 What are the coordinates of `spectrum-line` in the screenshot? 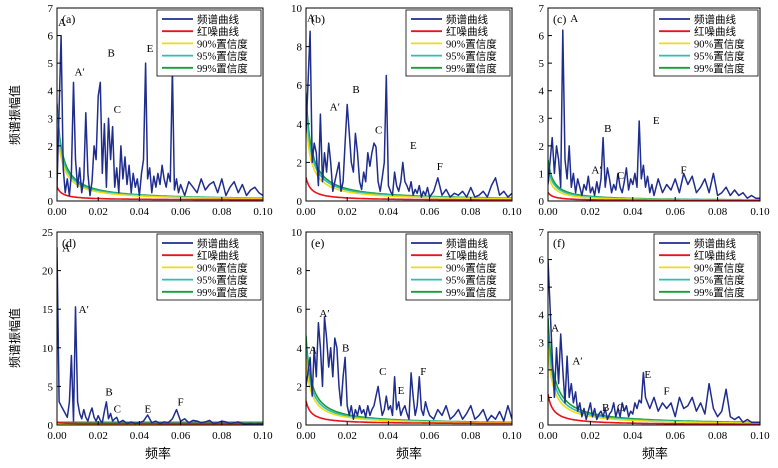 It's located at (654, 114).